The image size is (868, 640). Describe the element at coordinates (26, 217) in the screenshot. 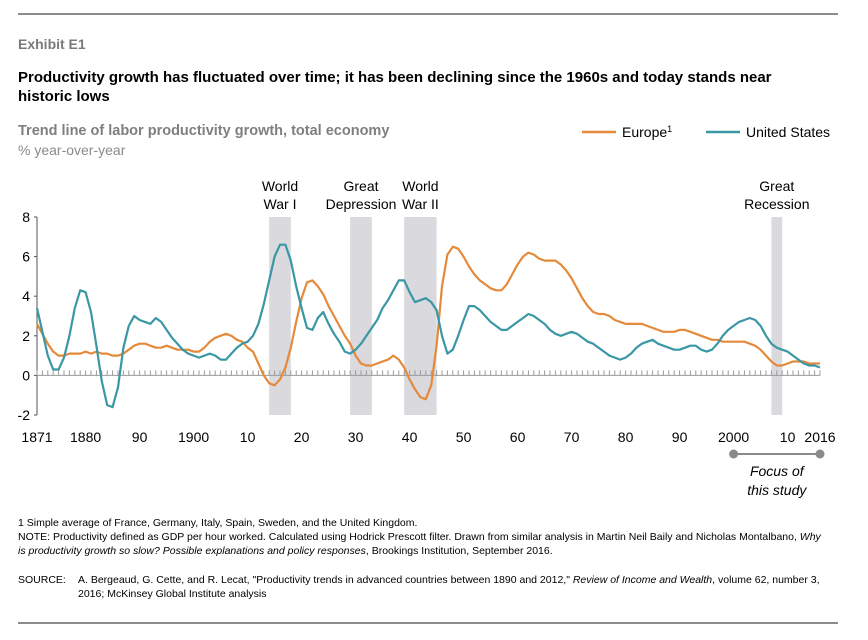

I see `y-tick-label: 8` at that location.